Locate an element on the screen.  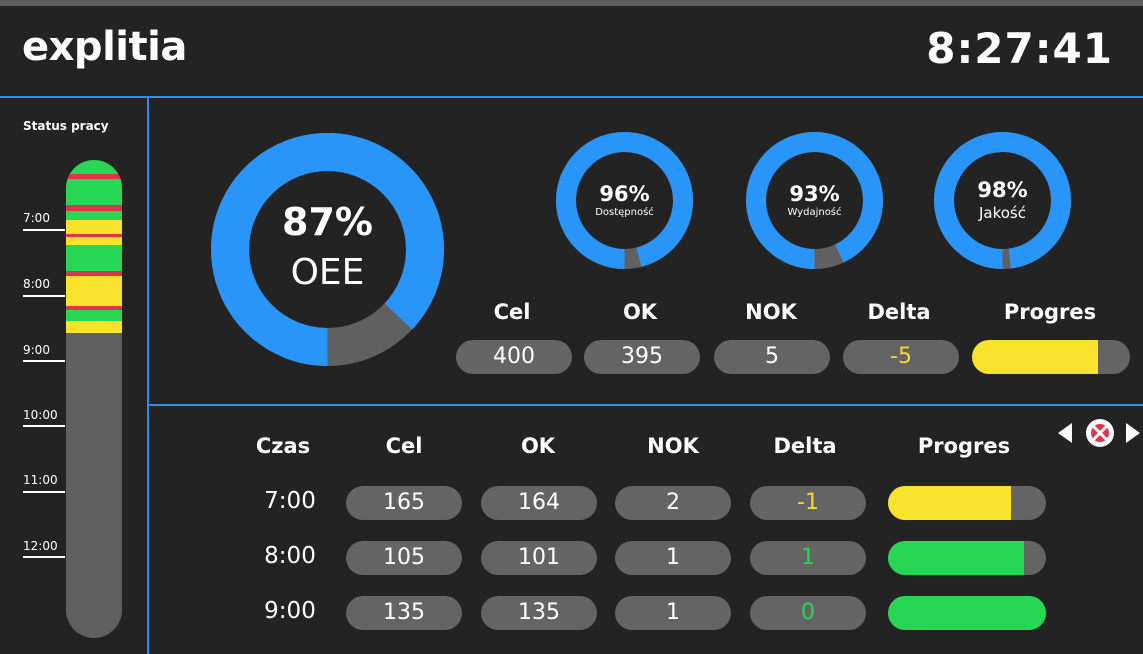
performance-label: Wydajność is located at coordinates (814, 212).